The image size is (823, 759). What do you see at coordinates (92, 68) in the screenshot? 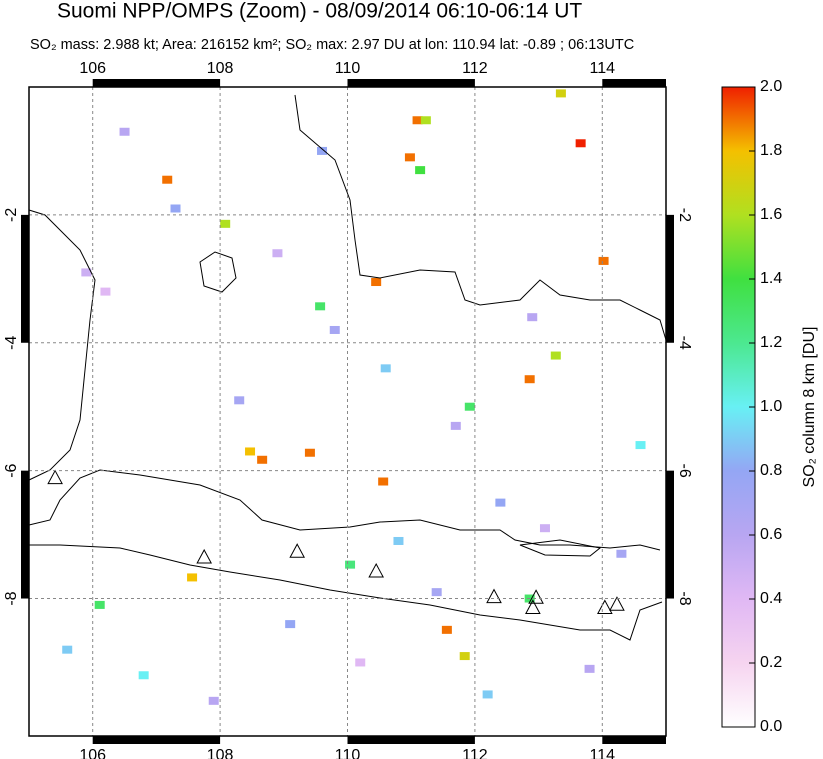
I see `x-tick-label: 106` at bounding box center [92, 68].